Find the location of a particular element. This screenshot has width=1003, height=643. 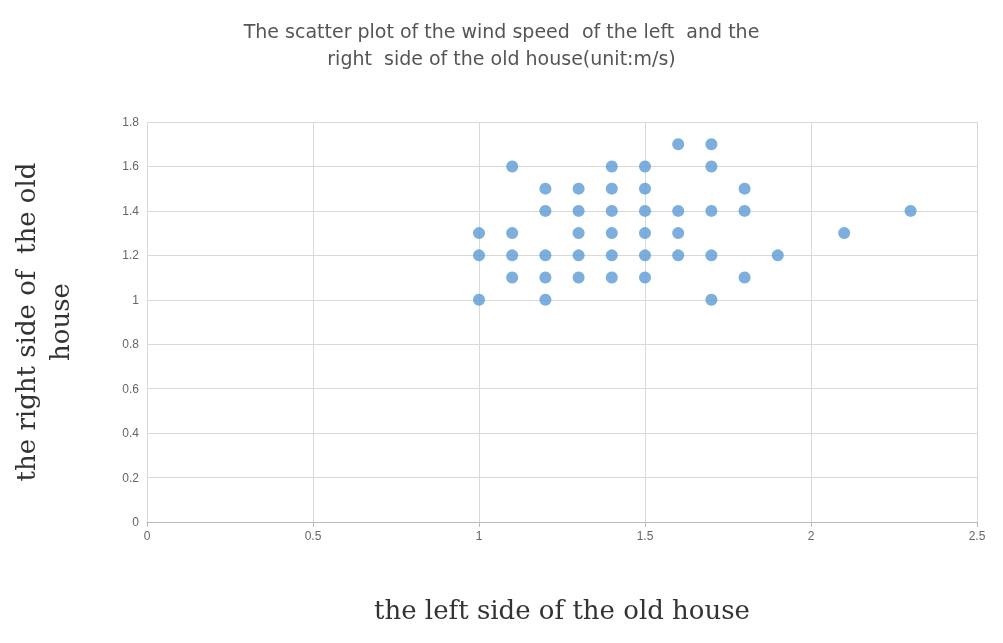

y-tick-label: 0.2 is located at coordinates (131, 477).